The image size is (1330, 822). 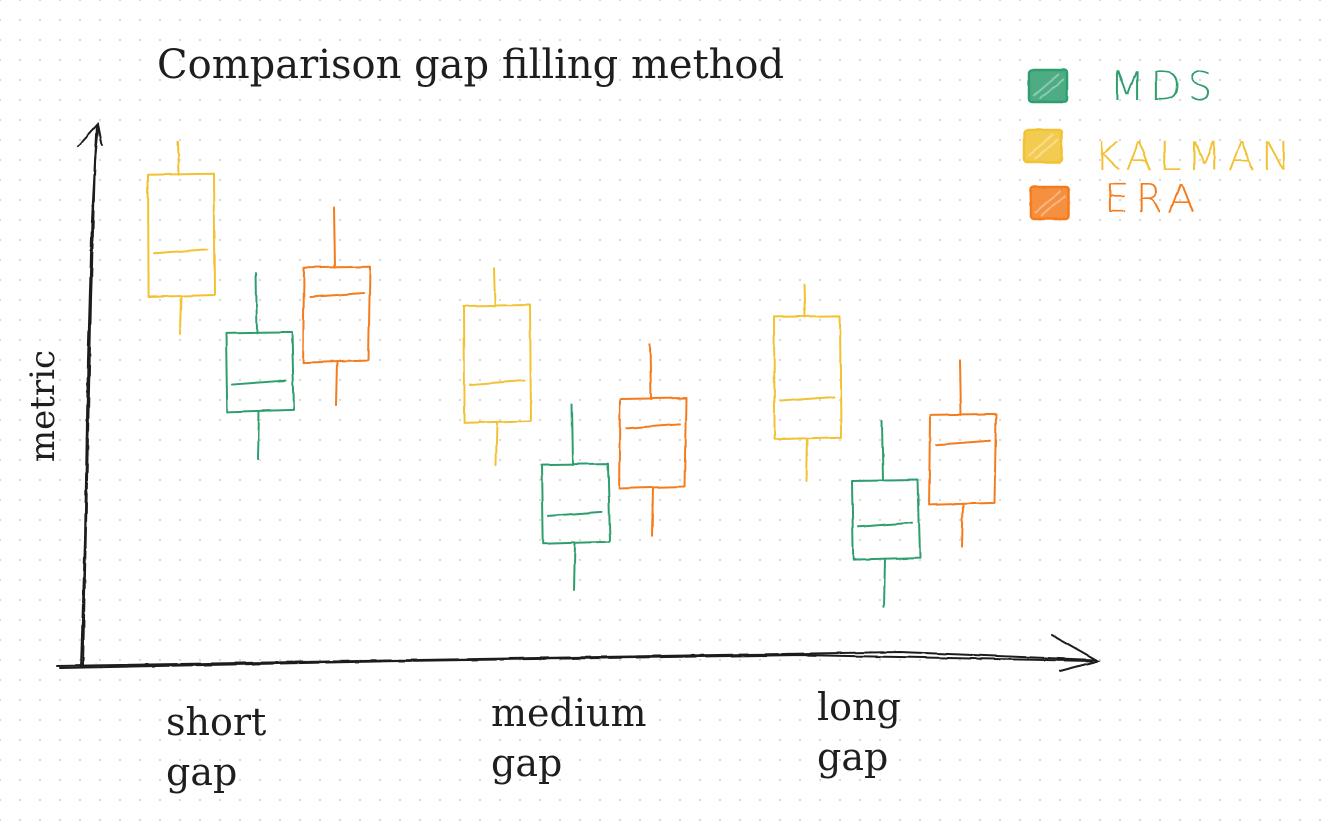 What do you see at coordinates (1164, 87) in the screenshot?
I see `legend-label-mds: MDS` at bounding box center [1164, 87].